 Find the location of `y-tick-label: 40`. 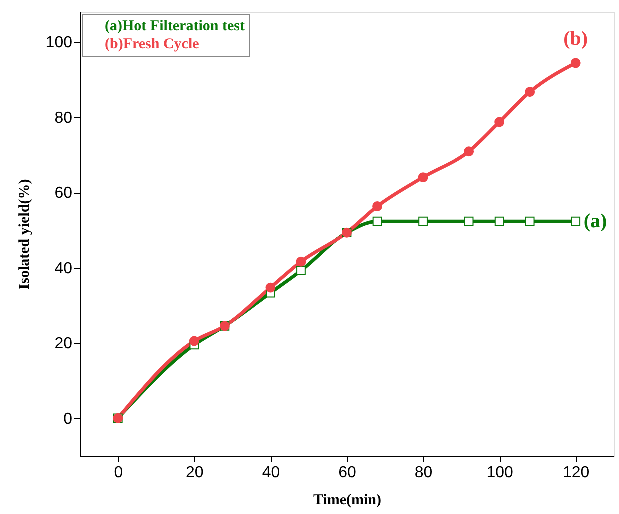

y-tick-label: 40 is located at coordinates (63, 269).